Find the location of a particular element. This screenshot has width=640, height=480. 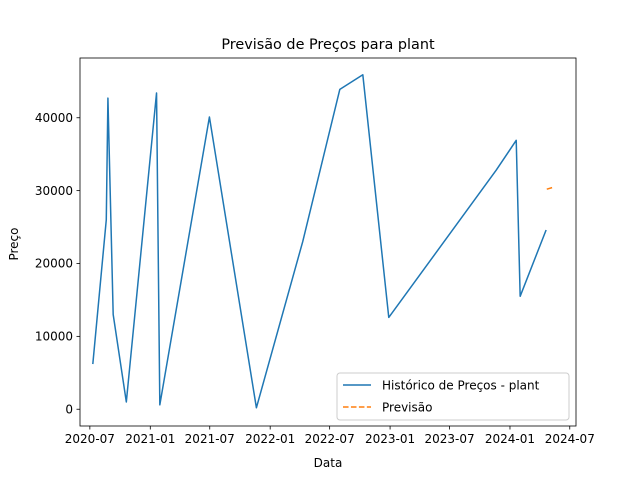

x-tick-label: 2023-01 is located at coordinates (390, 439).